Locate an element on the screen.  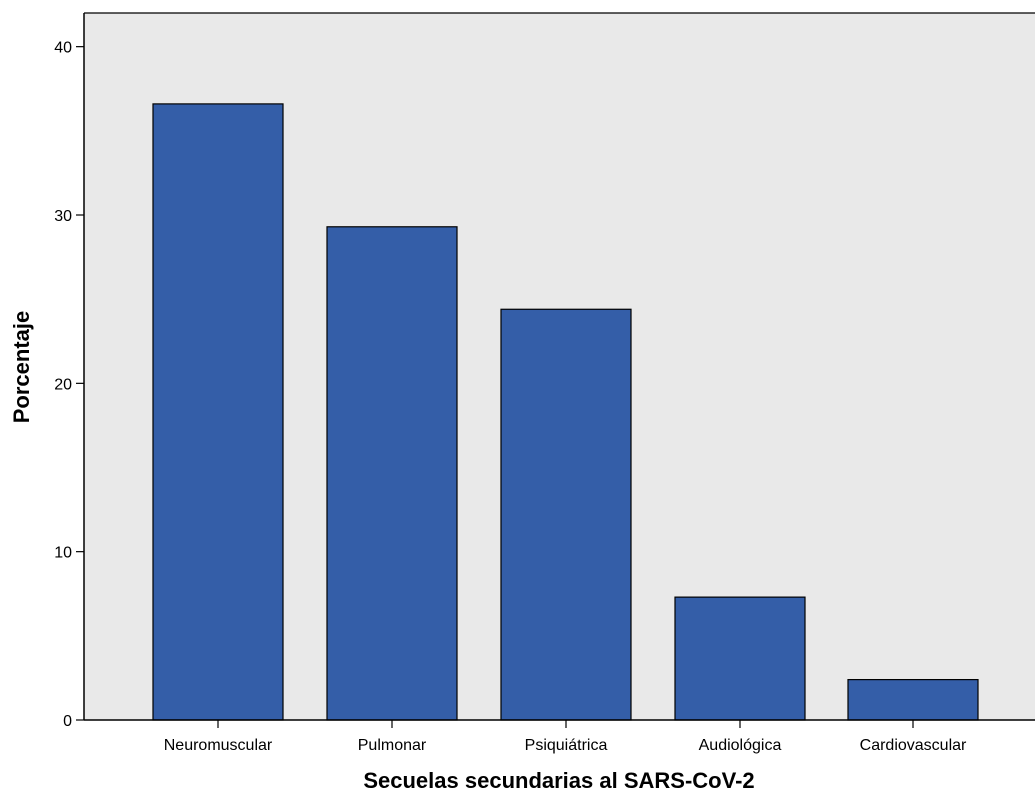
bar-pulmonar is located at coordinates (392, 473).